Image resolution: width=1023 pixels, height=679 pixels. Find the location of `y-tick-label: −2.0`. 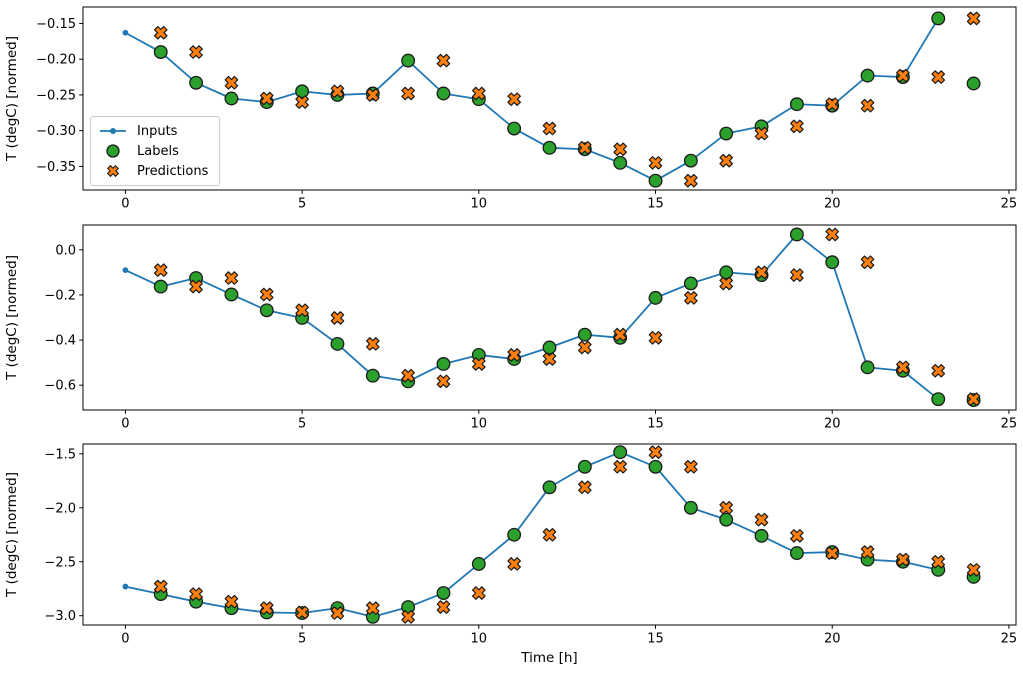

y-tick-label: −2.0 is located at coordinates (60, 508).